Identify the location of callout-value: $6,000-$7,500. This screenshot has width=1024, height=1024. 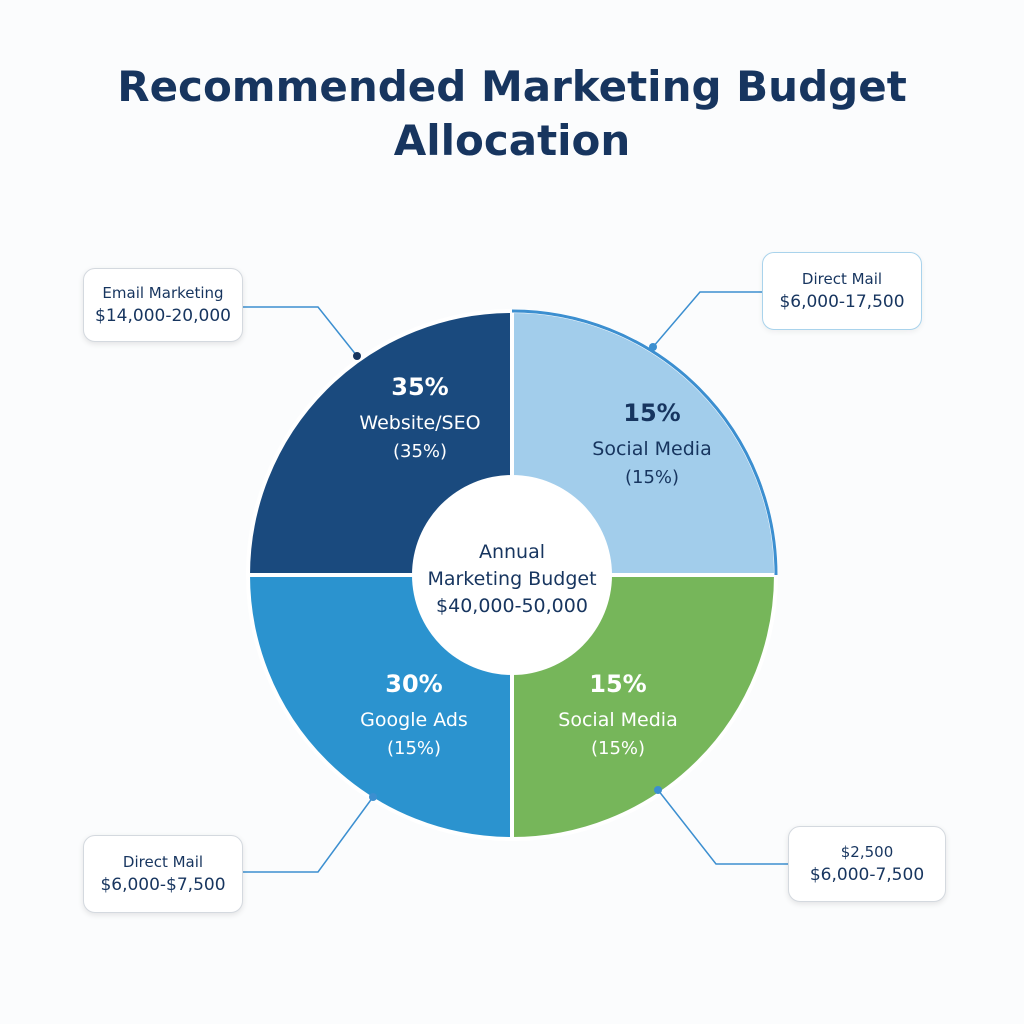
(163, 884).